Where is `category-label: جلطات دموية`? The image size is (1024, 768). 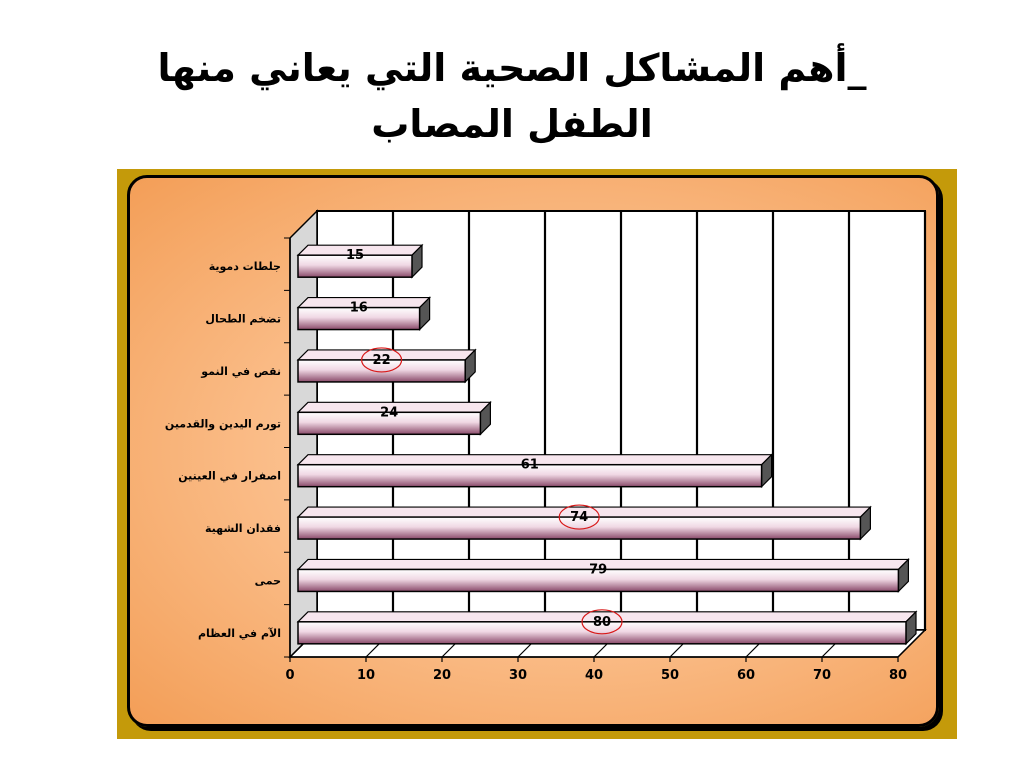
category-label: جلطات دموية is located at coordinates (245, 266).